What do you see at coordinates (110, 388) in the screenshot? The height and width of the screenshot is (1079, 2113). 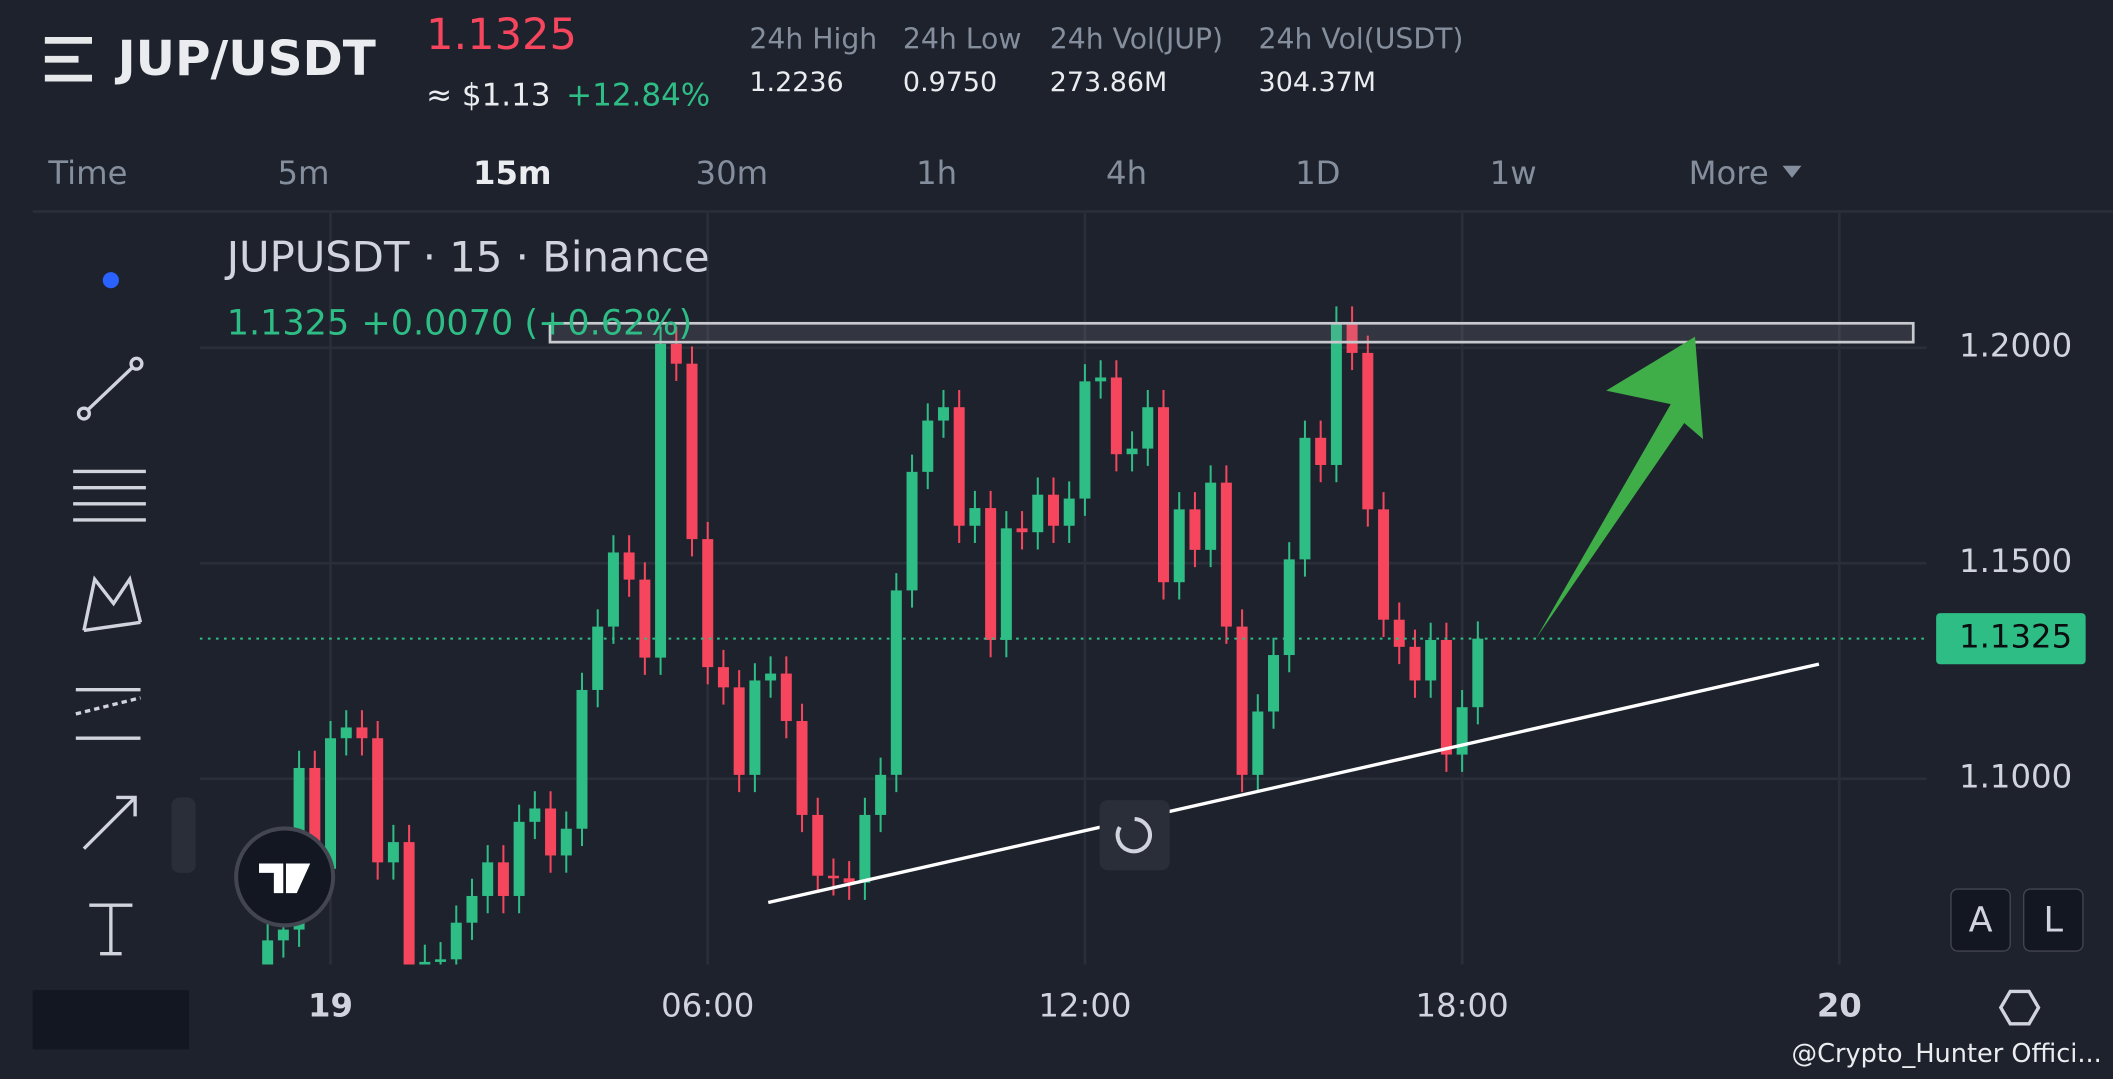 I see `line-tool` at bounding box center [110, 388].